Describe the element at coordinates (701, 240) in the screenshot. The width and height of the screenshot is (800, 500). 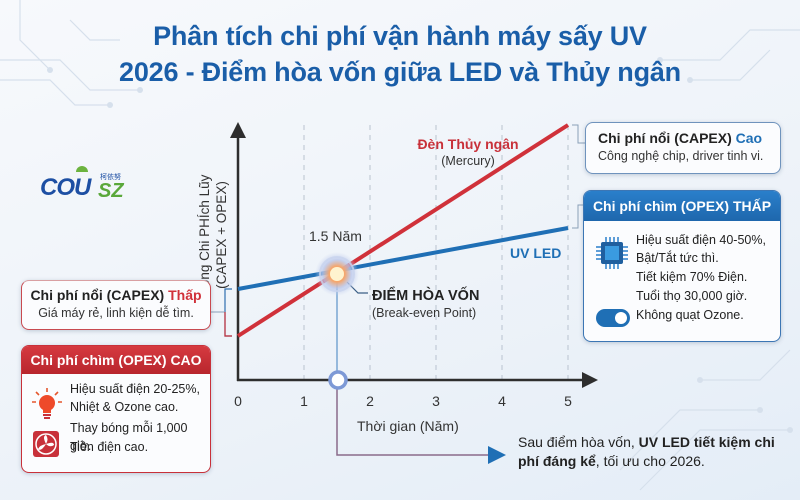
I see `opex-low-line-1: Hiệu suất điện 40-50%,` at that location.